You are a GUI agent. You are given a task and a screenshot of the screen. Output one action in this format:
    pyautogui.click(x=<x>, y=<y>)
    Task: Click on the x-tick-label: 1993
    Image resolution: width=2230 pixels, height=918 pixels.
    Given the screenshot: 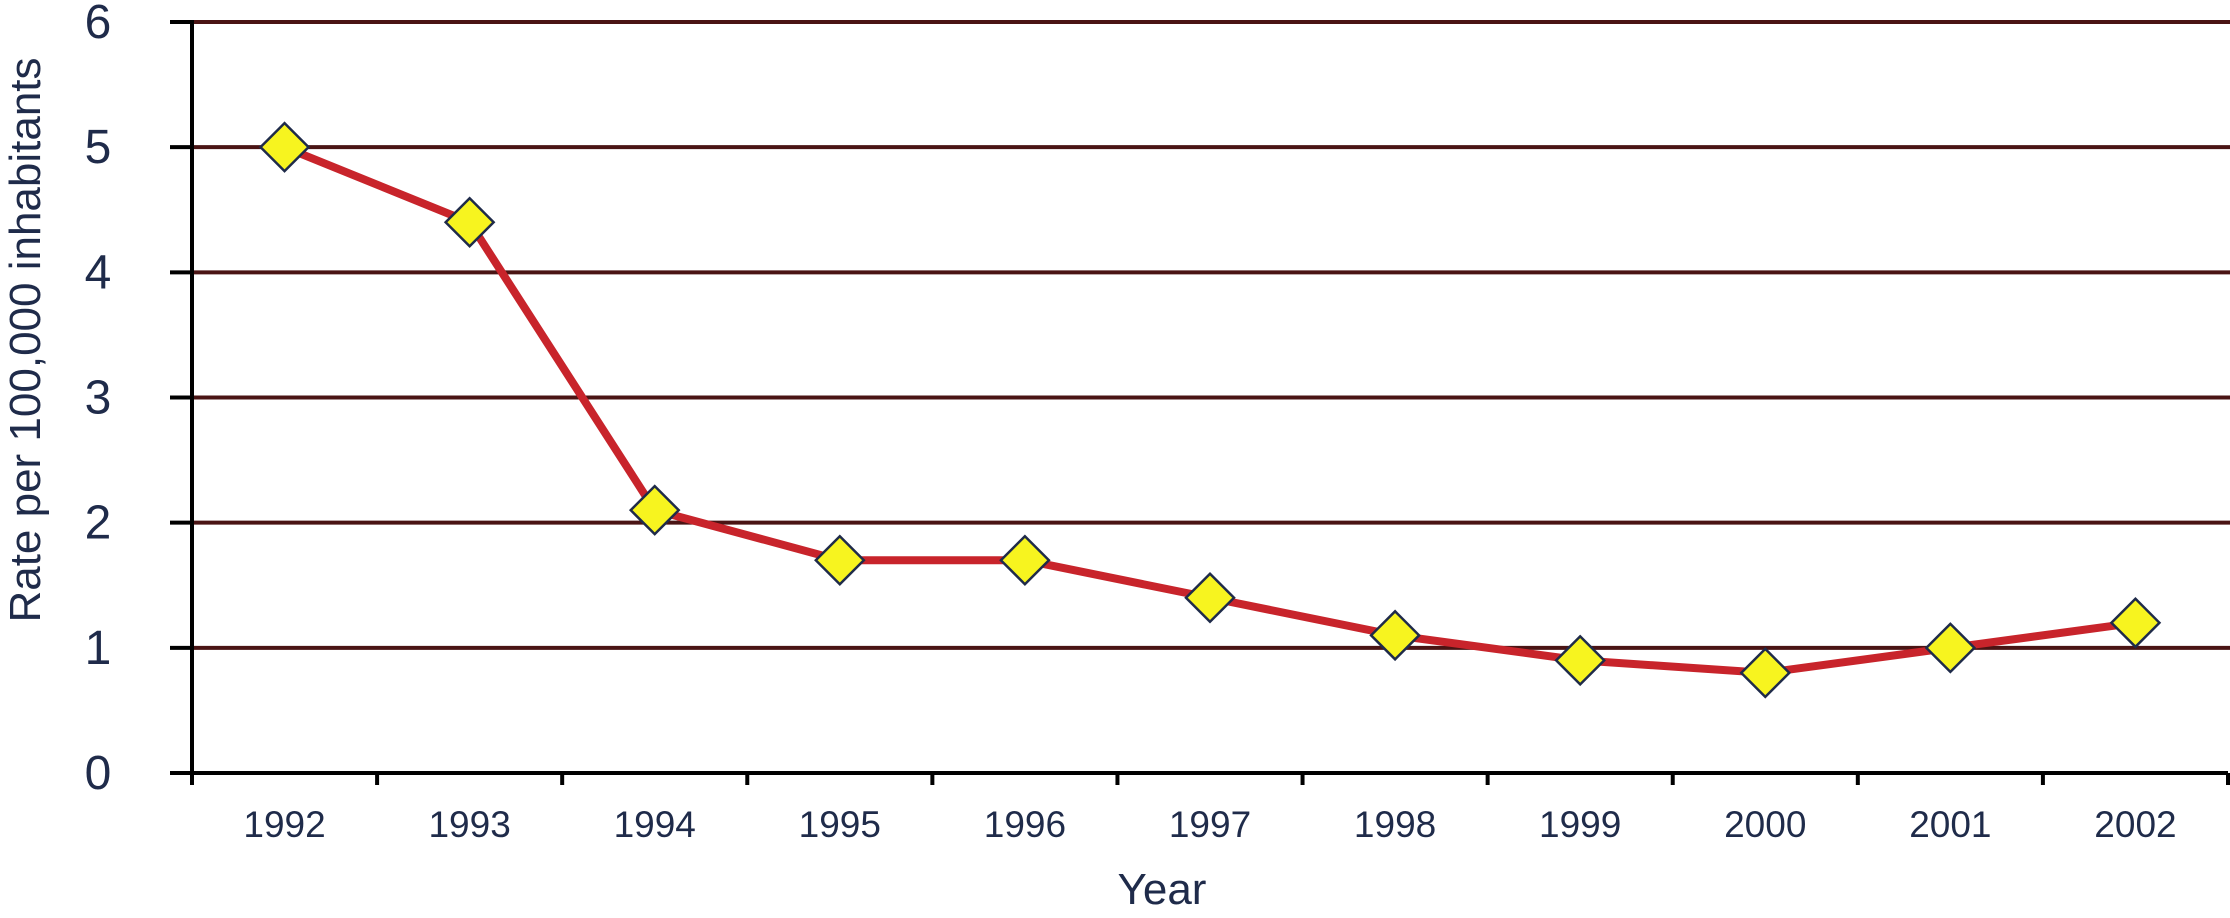 What is the action you would take?
    pyautogui.click(x=469, y=824)
    